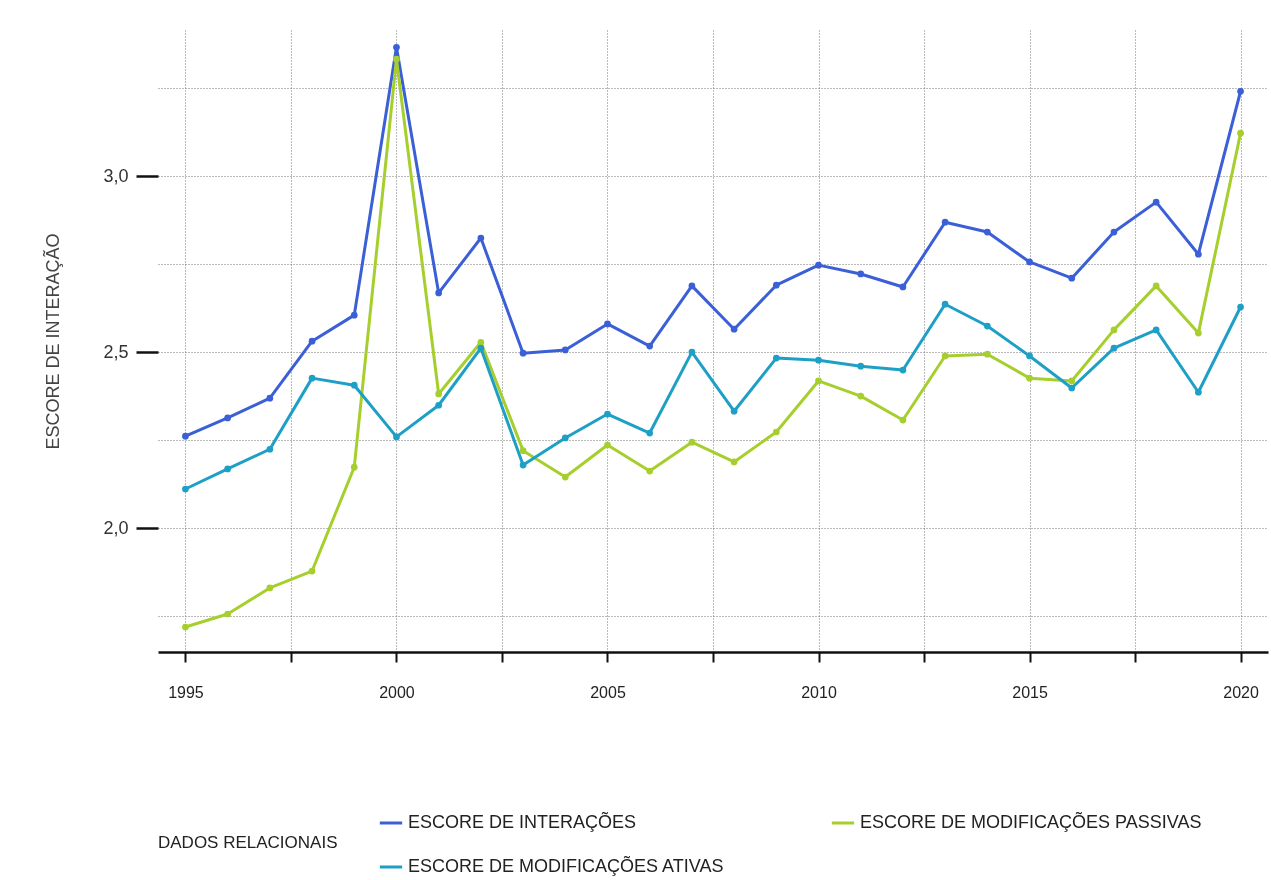 The image size is (1271, 880). What do you see at coordinates (819, 692) in the screenshot?
I see `x-tick-label: 2010` at bounding box center [819, 692].